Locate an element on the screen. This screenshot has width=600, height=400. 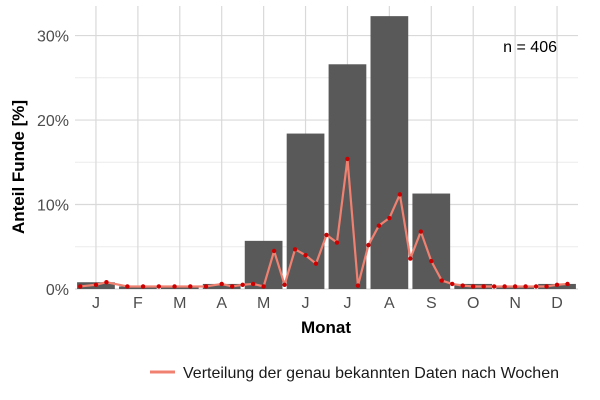
y-tick-labels: 0% 10% 20% 30% is located at coordinates (53, 164).